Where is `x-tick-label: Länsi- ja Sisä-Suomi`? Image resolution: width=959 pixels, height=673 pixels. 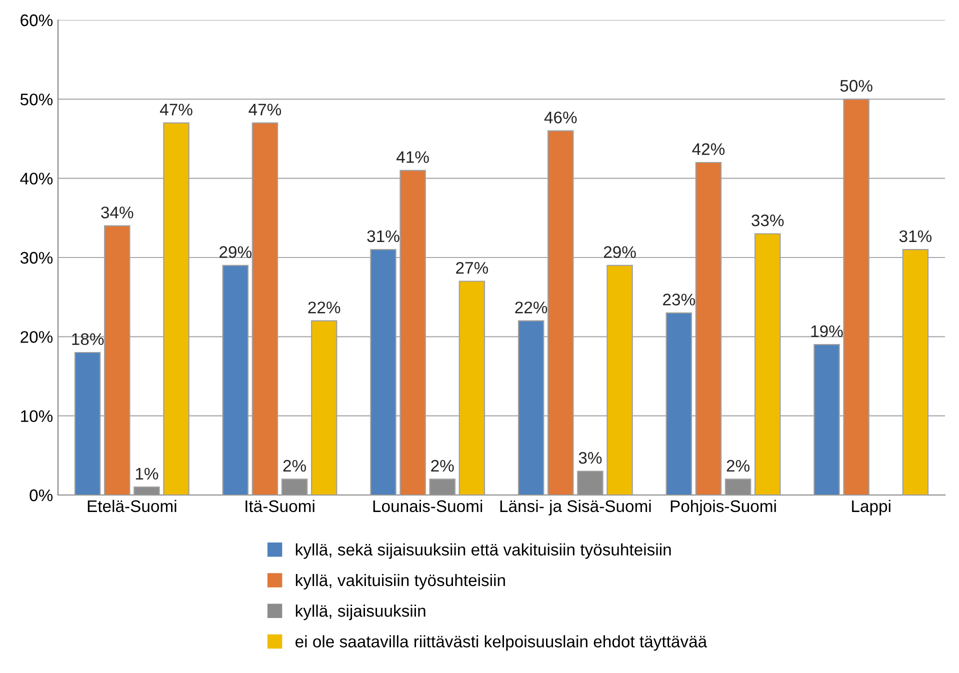
x-tick-label: Länsi- ja Sisä-Suomi is located at coordinates (575, 508).